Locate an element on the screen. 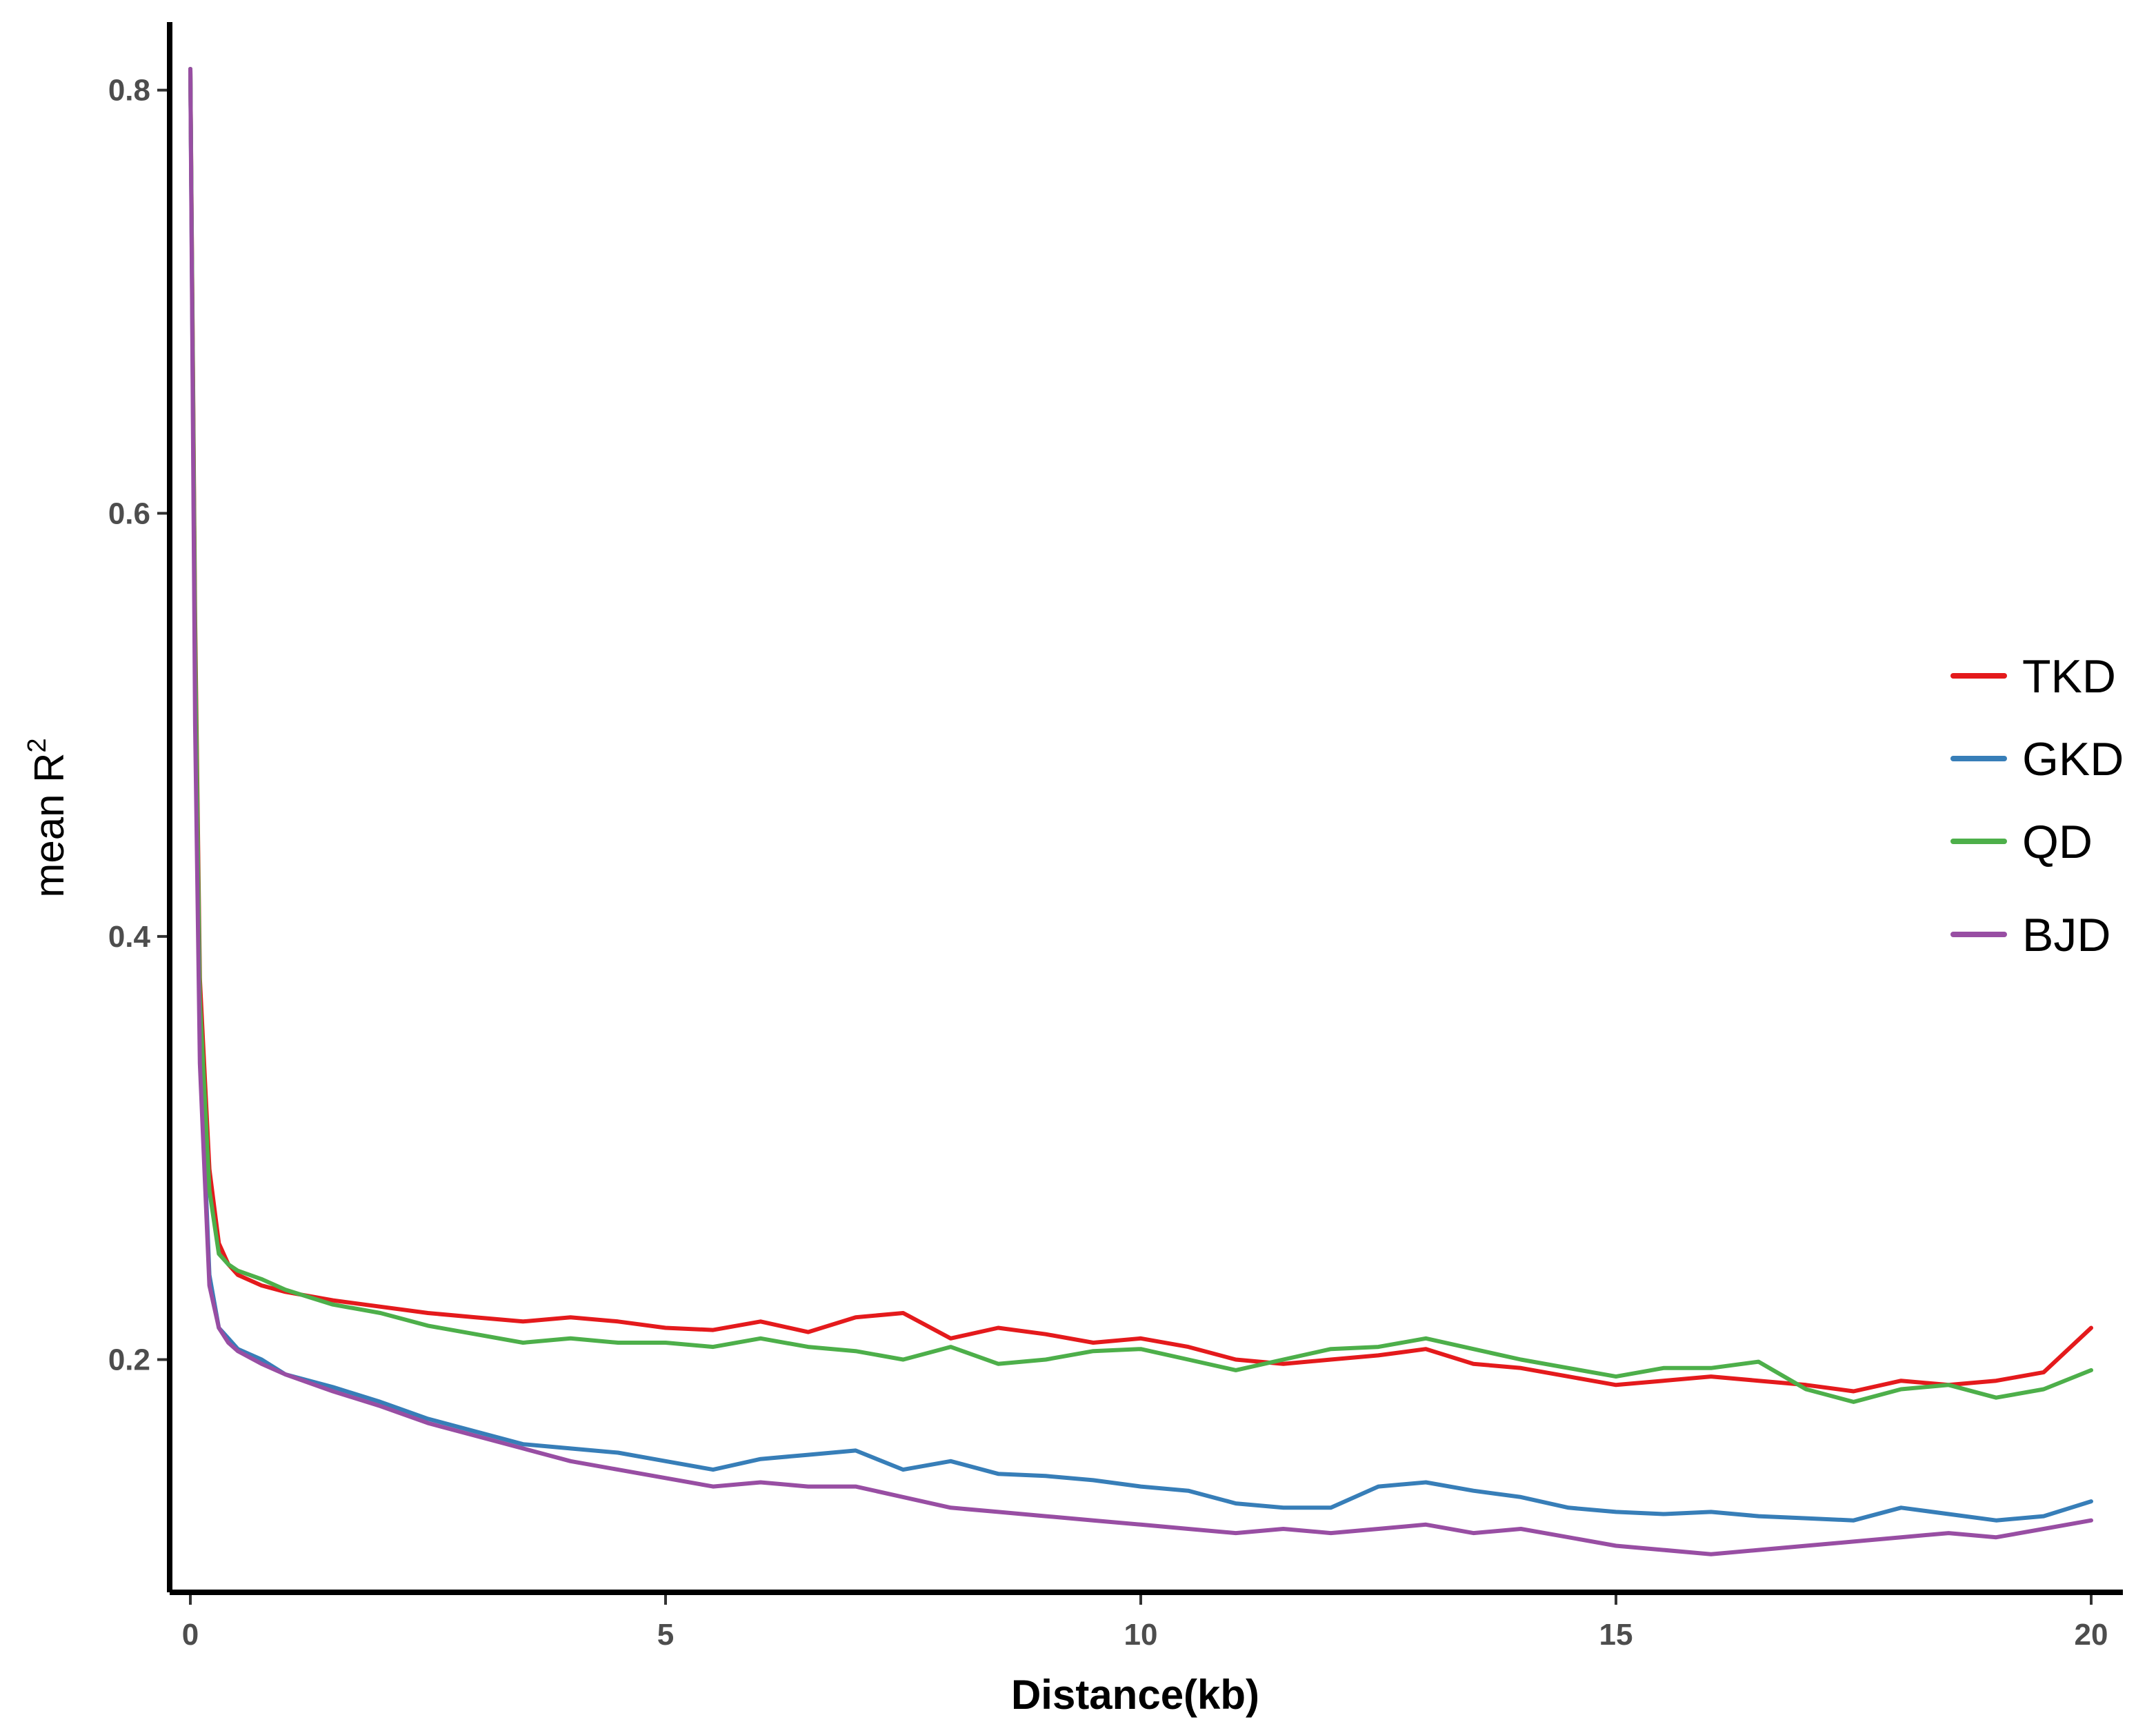 This screenshot has height=1733, width=2156. y-axis-title: mean R2 is located at coordinates (47, 817).